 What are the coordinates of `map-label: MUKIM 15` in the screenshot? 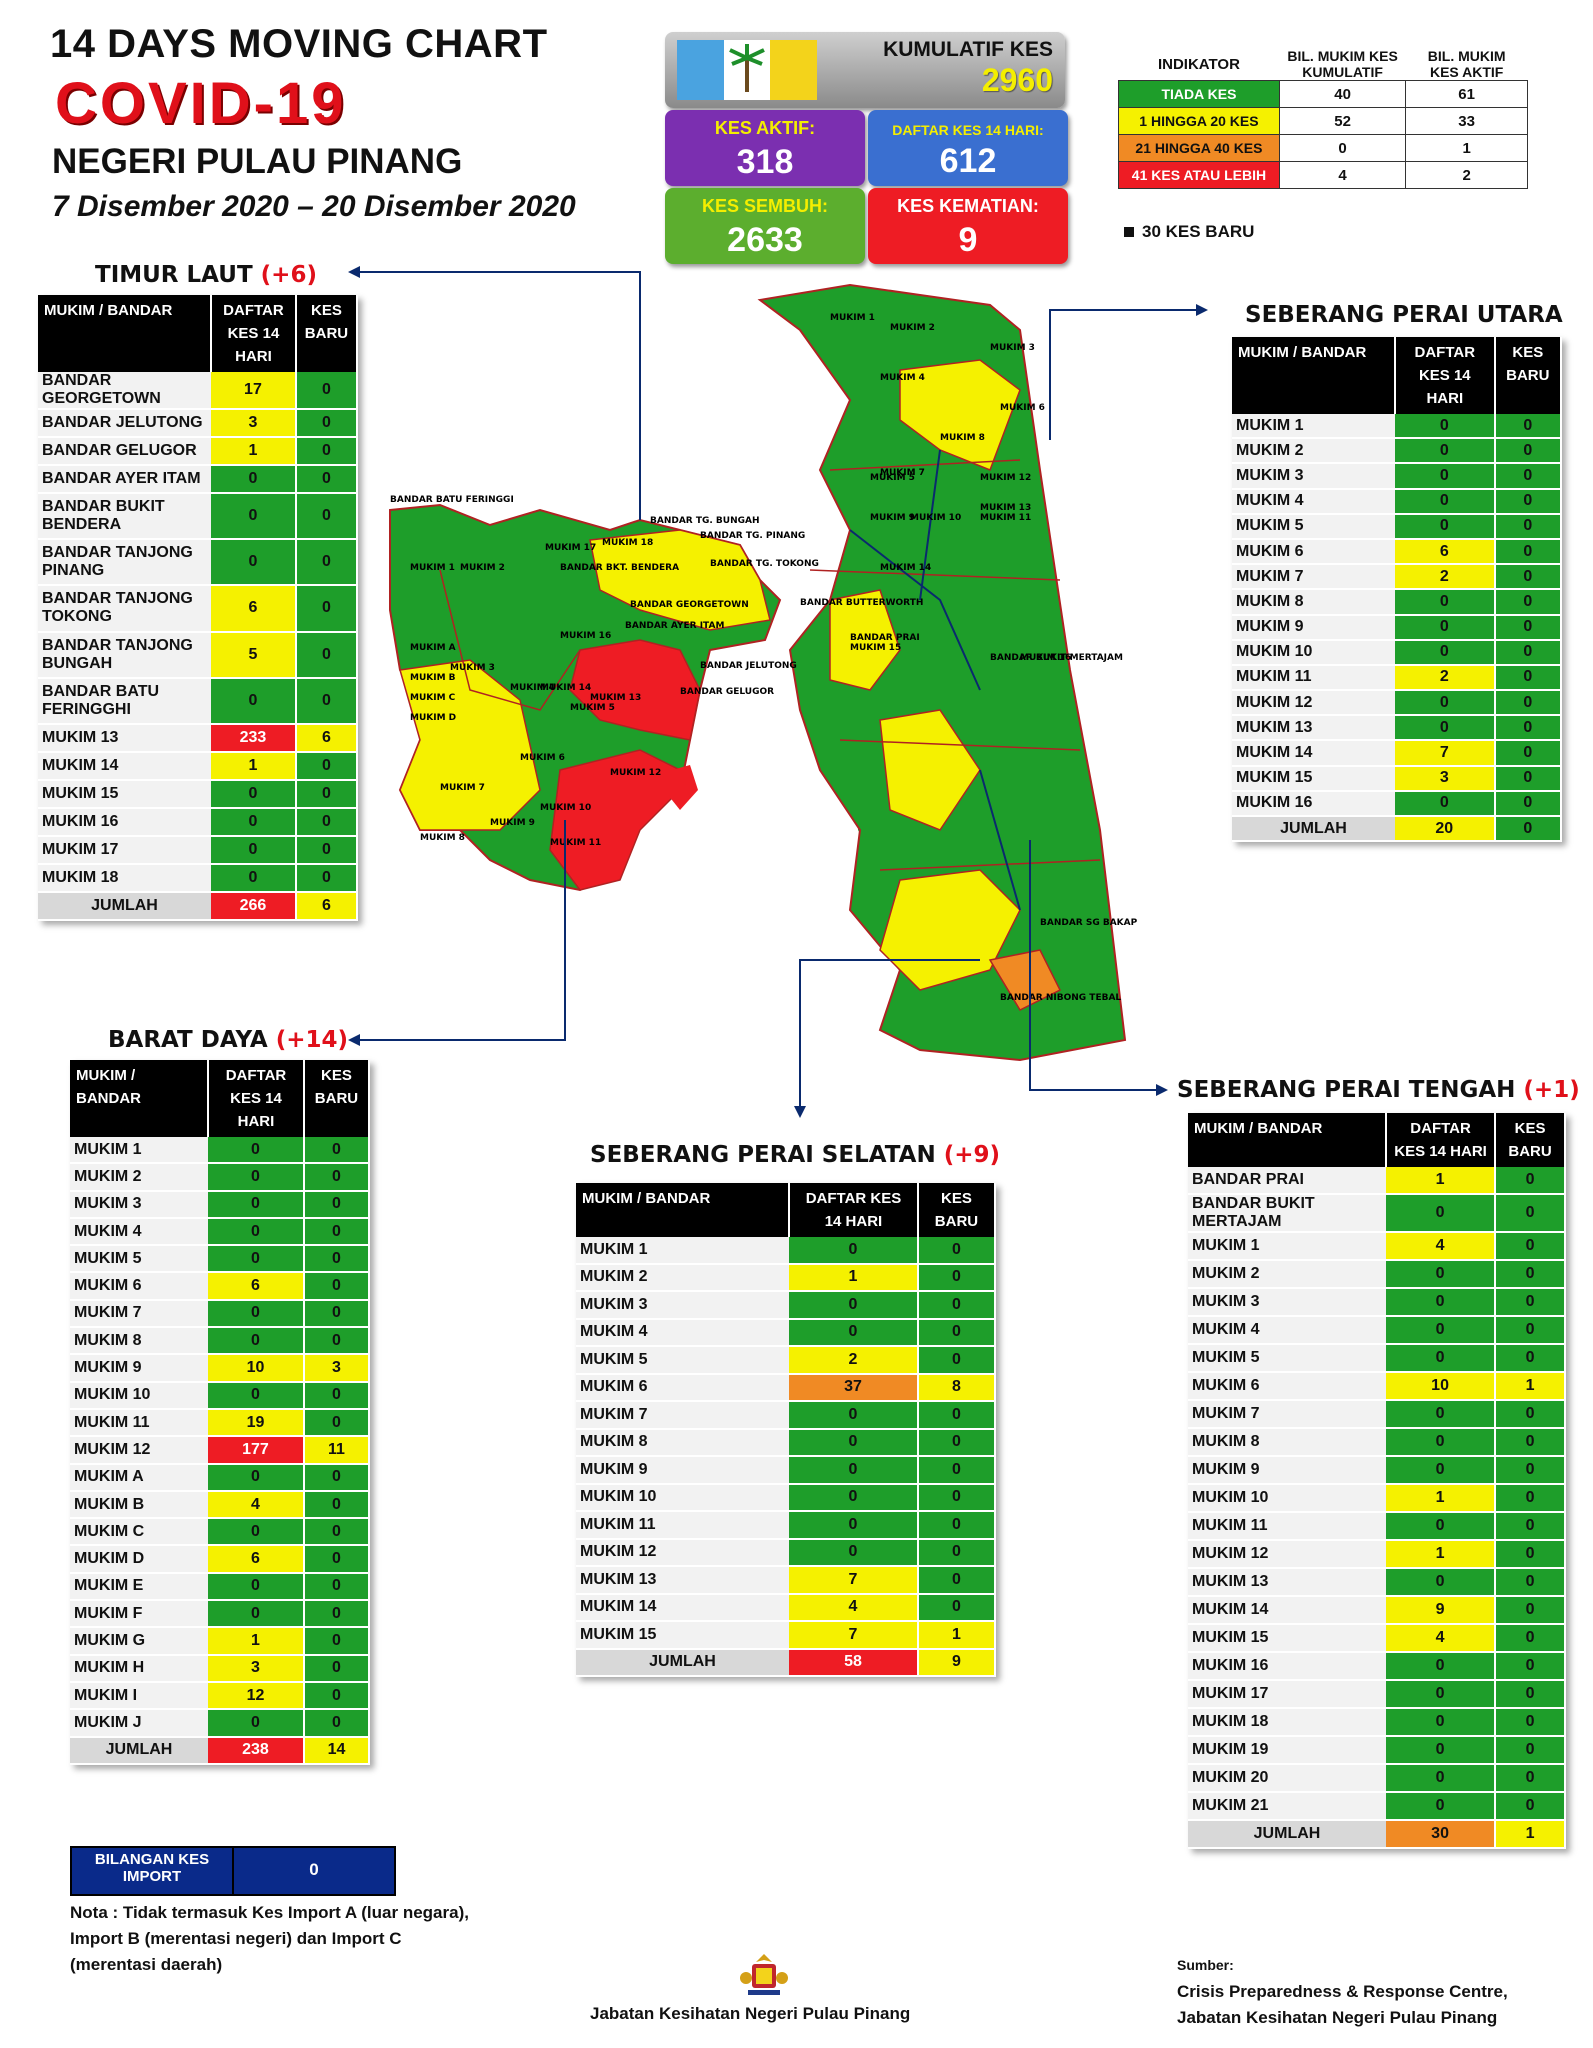 It's located at (875, 648).